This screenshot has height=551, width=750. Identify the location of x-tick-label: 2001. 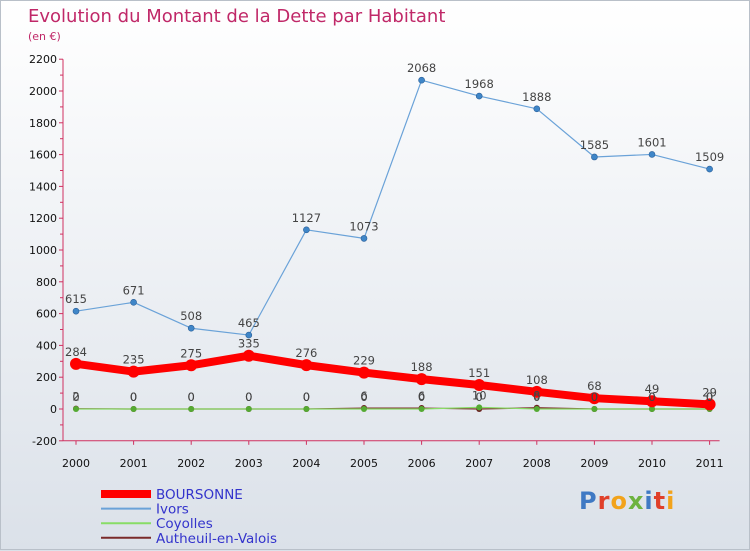
(134, 463).